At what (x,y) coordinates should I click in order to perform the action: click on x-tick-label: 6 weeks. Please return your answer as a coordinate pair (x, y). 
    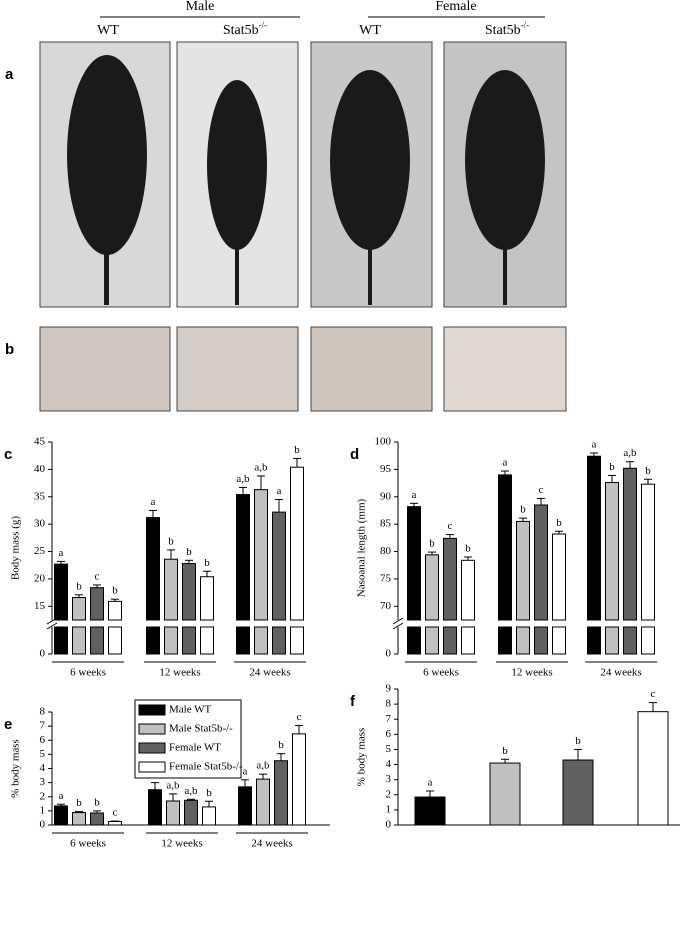
    Looking at the image, I should click on (88, 673).